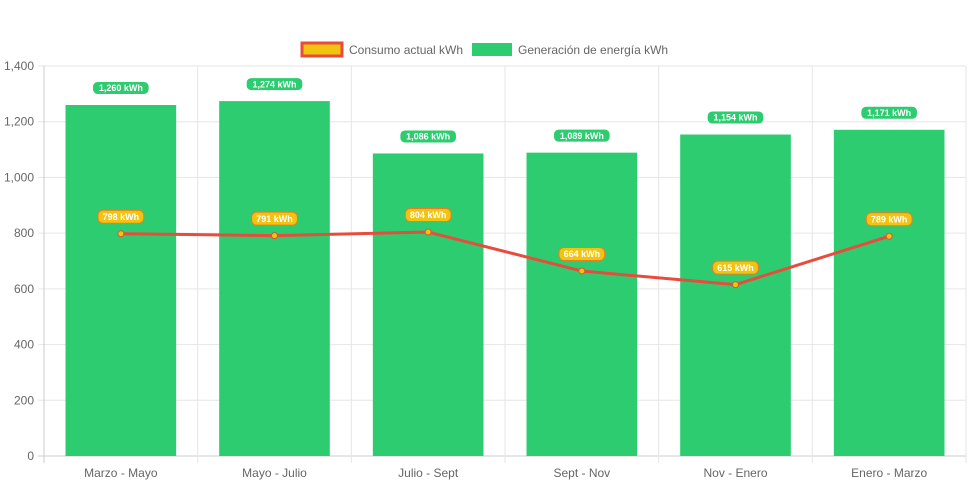 Image resolution: width=971 pixels, height=485 pixels. I want to click on x-tick-label: Marzo - Mayo, so click(121, 473).